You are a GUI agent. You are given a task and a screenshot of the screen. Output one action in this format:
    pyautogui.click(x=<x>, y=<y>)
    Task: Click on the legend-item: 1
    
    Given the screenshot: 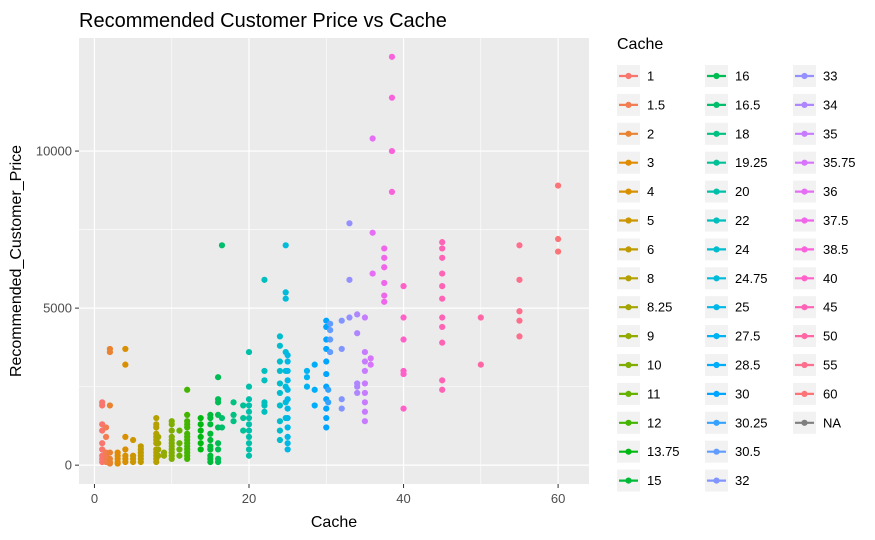 What is the action you would take?
    pyautogui.click(x=635, y=76)
    